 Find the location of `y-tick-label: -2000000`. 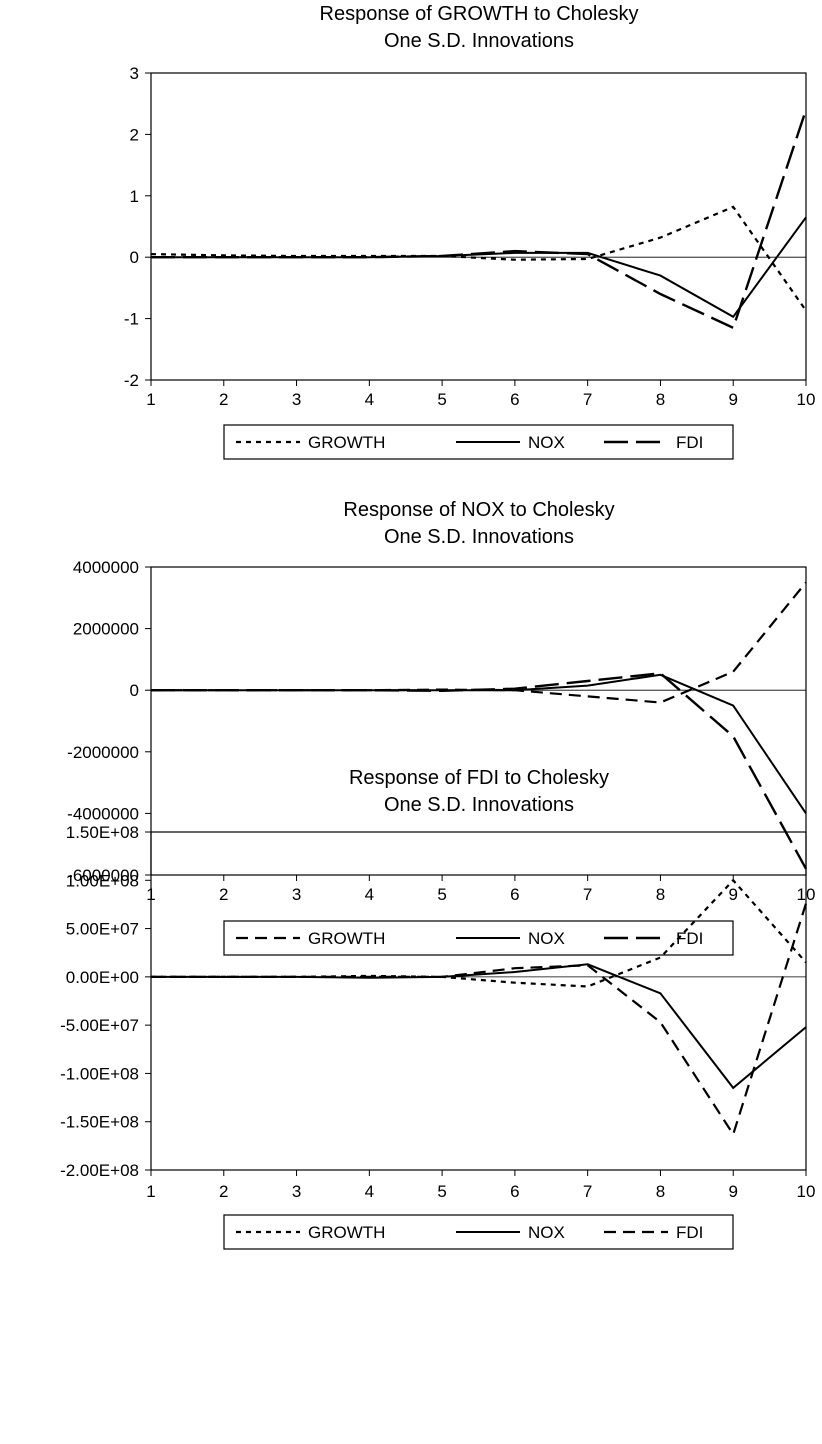

y-tick-label: -2000000 is located at coordinates (103, 752).